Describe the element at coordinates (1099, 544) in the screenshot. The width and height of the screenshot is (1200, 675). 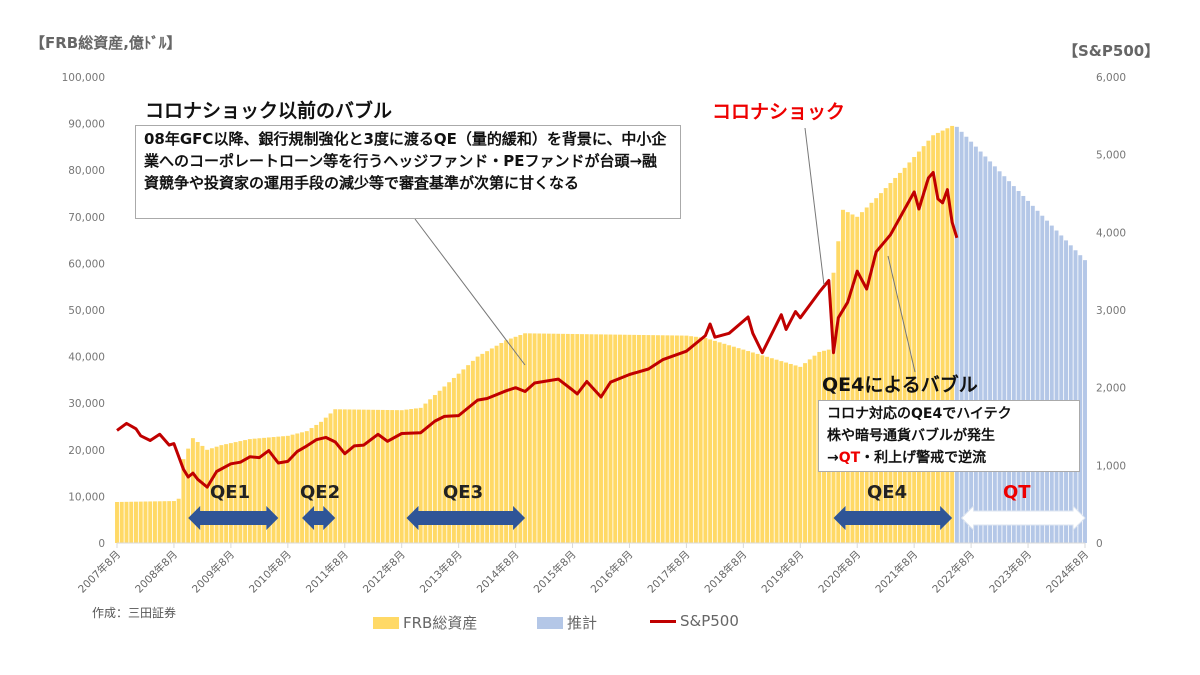
I see `right-tick-label: 0` at that location.